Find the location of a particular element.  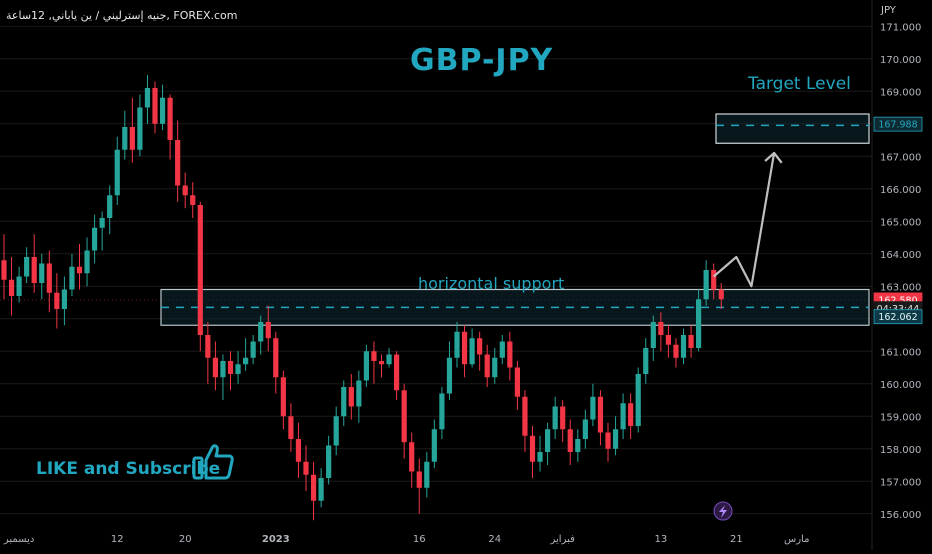

y-tick-label: 158.000 is located at coordinates (900, 450).